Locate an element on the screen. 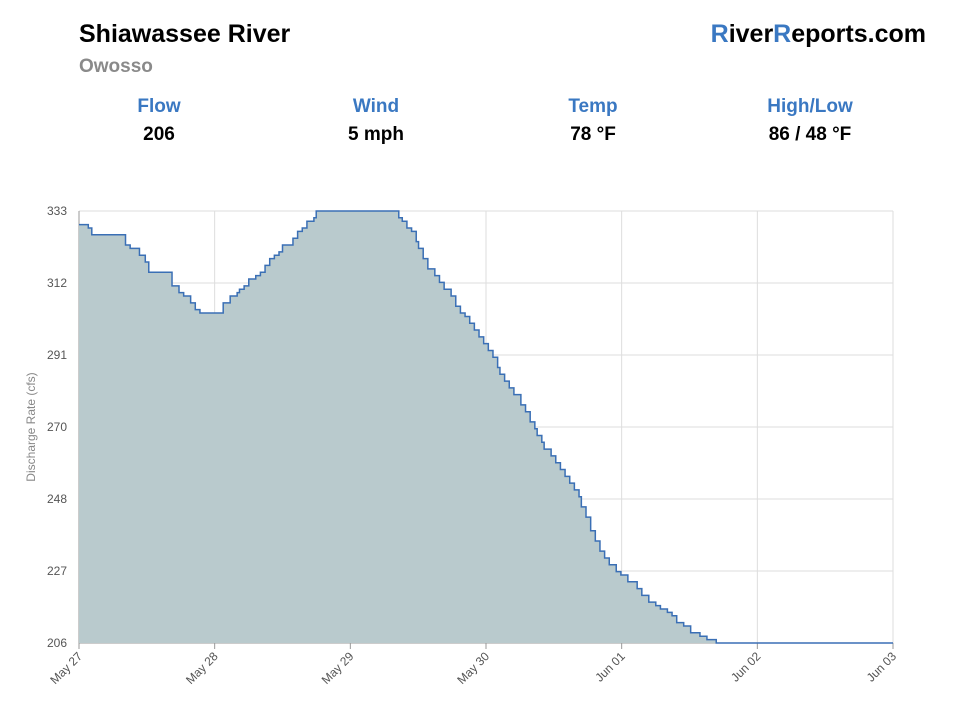 The height and width of the screenshot is (720, 960). stat-flow-value: 206 is located at coordinates (159, 134).